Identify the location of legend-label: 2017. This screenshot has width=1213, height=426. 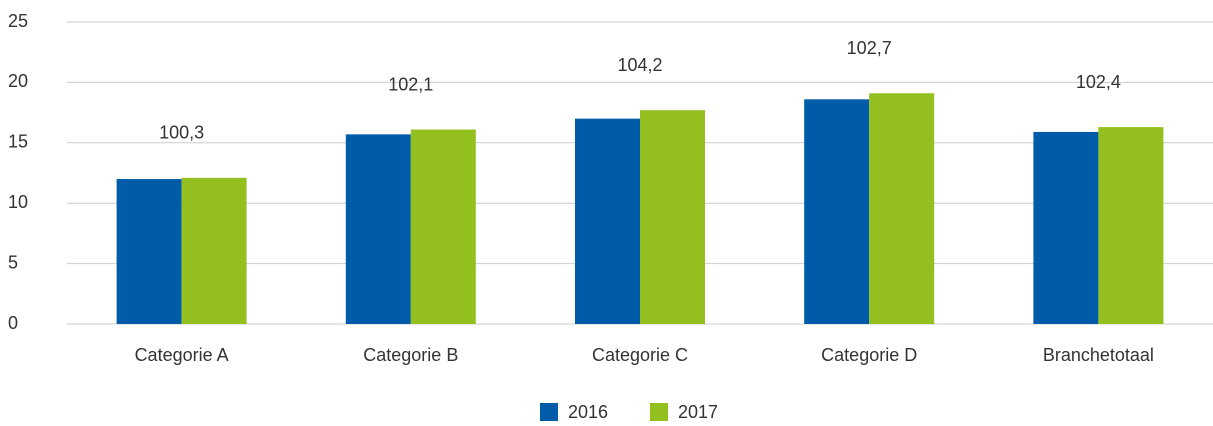
(698, 411).